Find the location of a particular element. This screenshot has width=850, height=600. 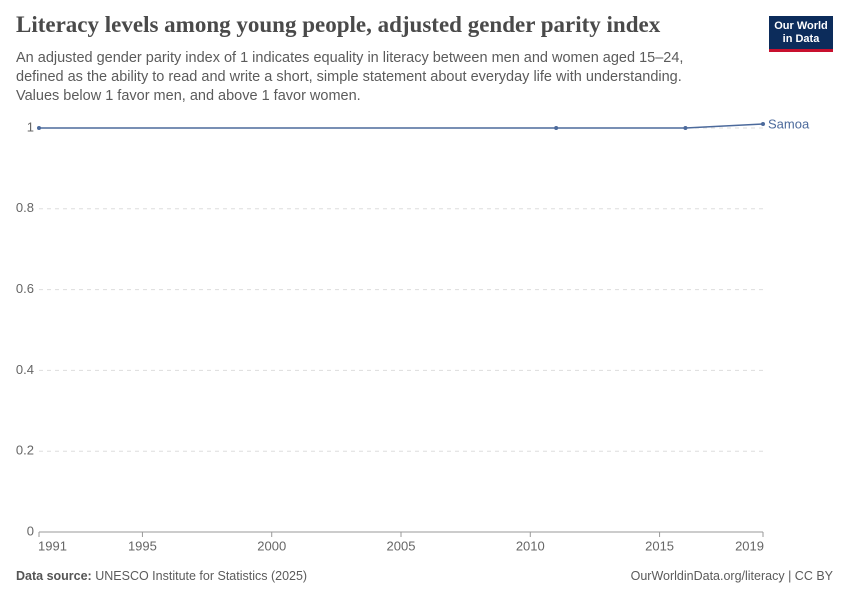

y-tick-label: 0.2 is located at coordinates (25, 450).